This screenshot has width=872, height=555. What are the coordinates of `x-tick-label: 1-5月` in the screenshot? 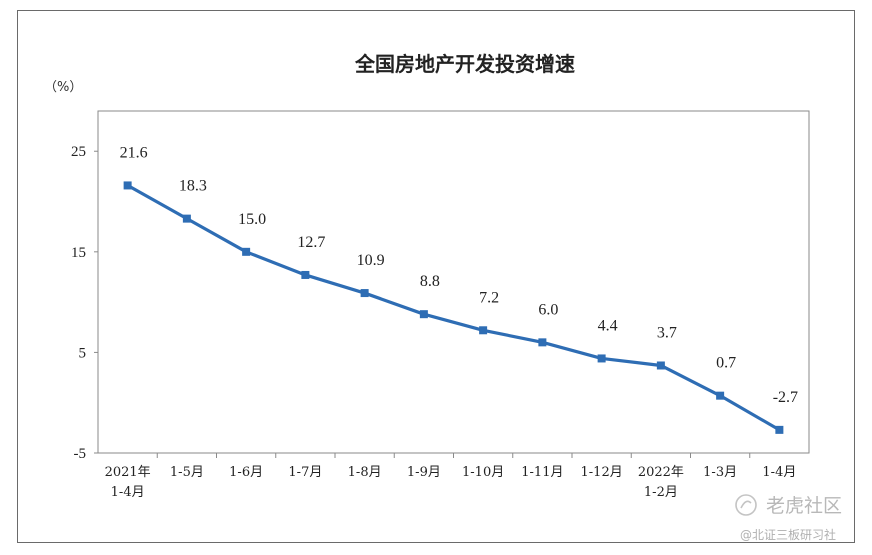 It's located at (187, 472).